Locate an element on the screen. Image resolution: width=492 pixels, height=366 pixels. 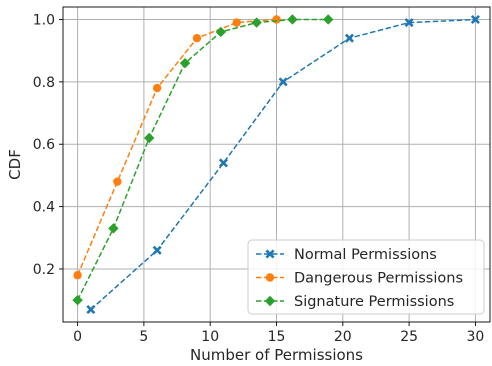
x-tick-label: 30 is located at coordinates (475, 337).